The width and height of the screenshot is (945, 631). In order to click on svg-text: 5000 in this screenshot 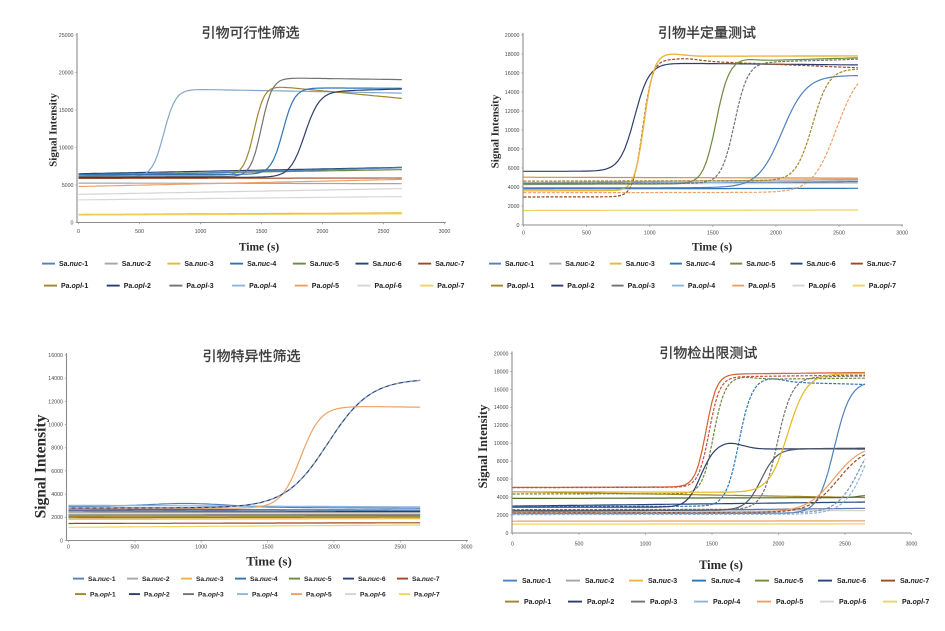, I will do `click(68, 186)`.